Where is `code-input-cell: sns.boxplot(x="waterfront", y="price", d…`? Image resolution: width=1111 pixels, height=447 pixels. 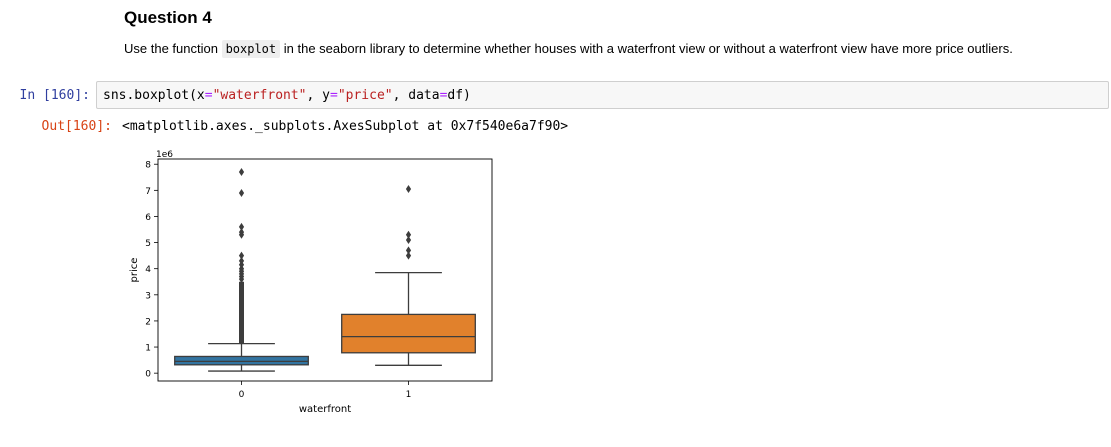
code-input-cell: sns.boxplot(x="waterfront", y="price", d… is located at coordinates (602, 95).